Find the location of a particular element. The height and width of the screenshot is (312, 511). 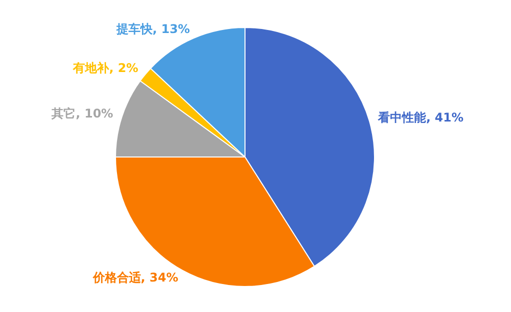

slice-label: 看中性能, 41% is located at coordinates (420, 117).